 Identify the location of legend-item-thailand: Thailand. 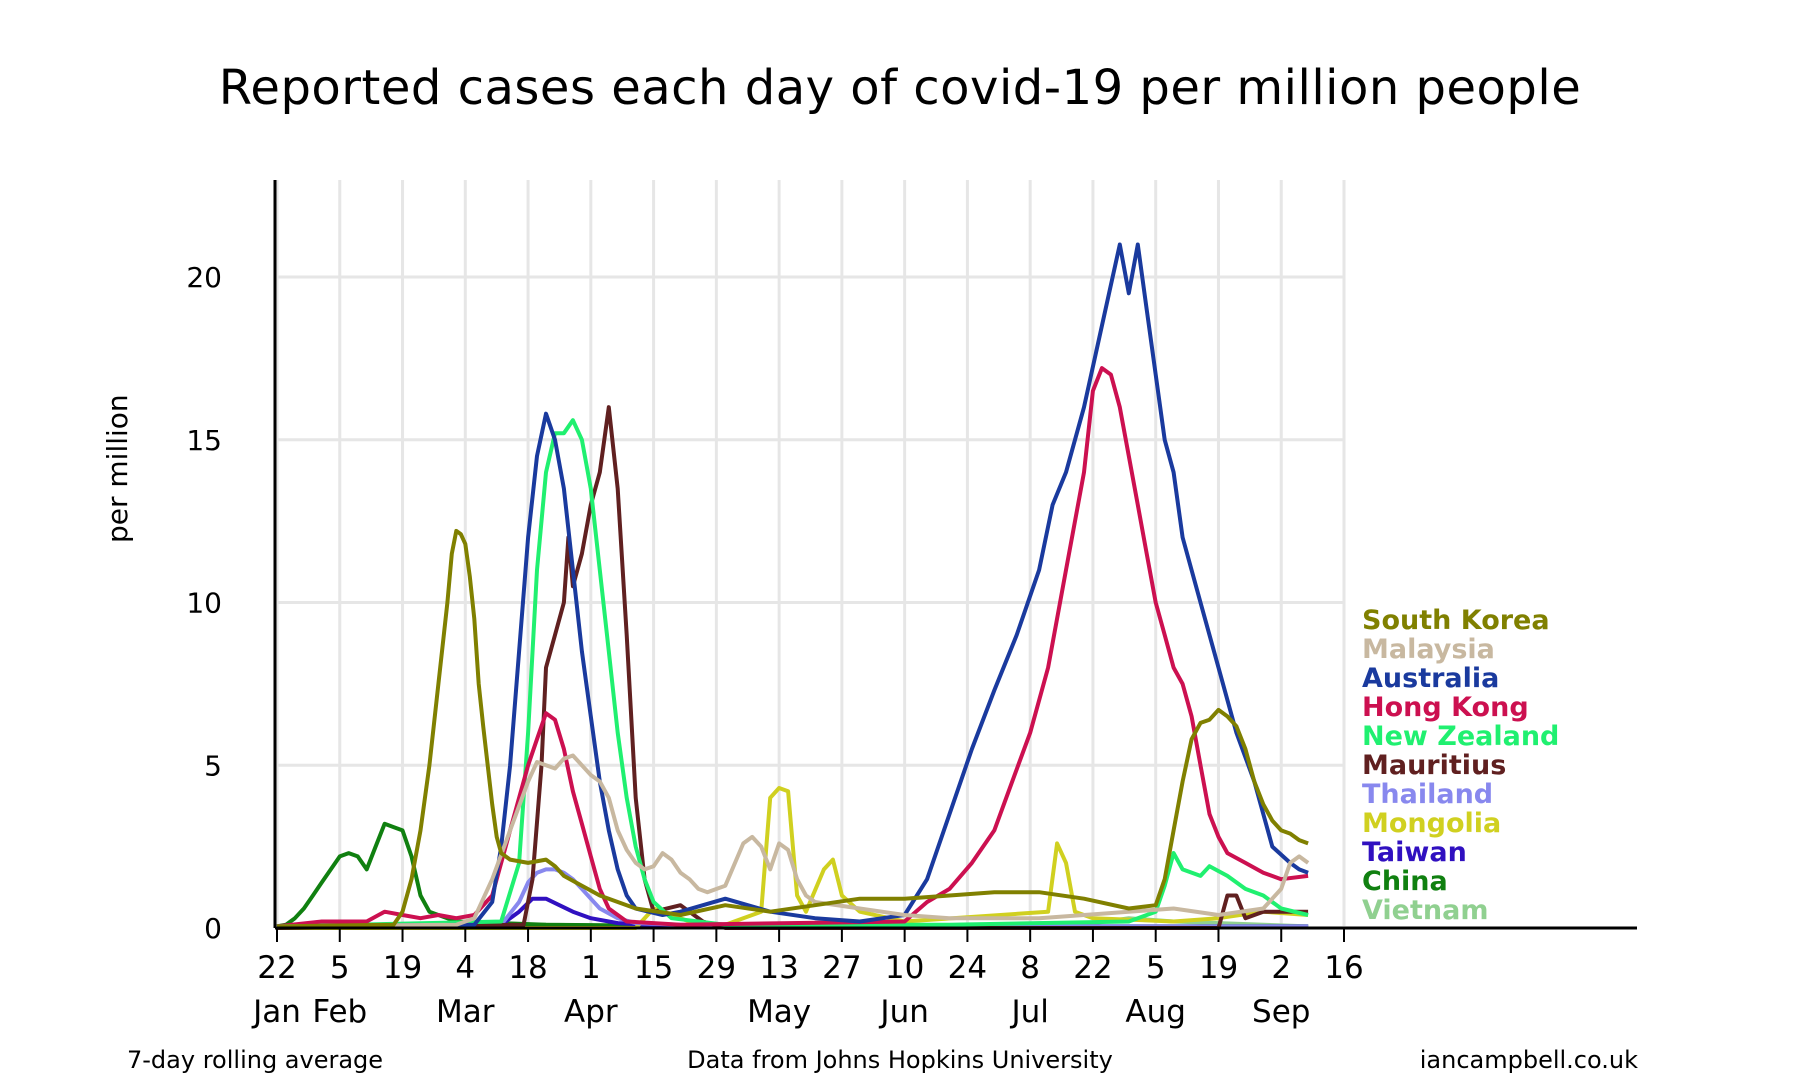
(1428, 794).